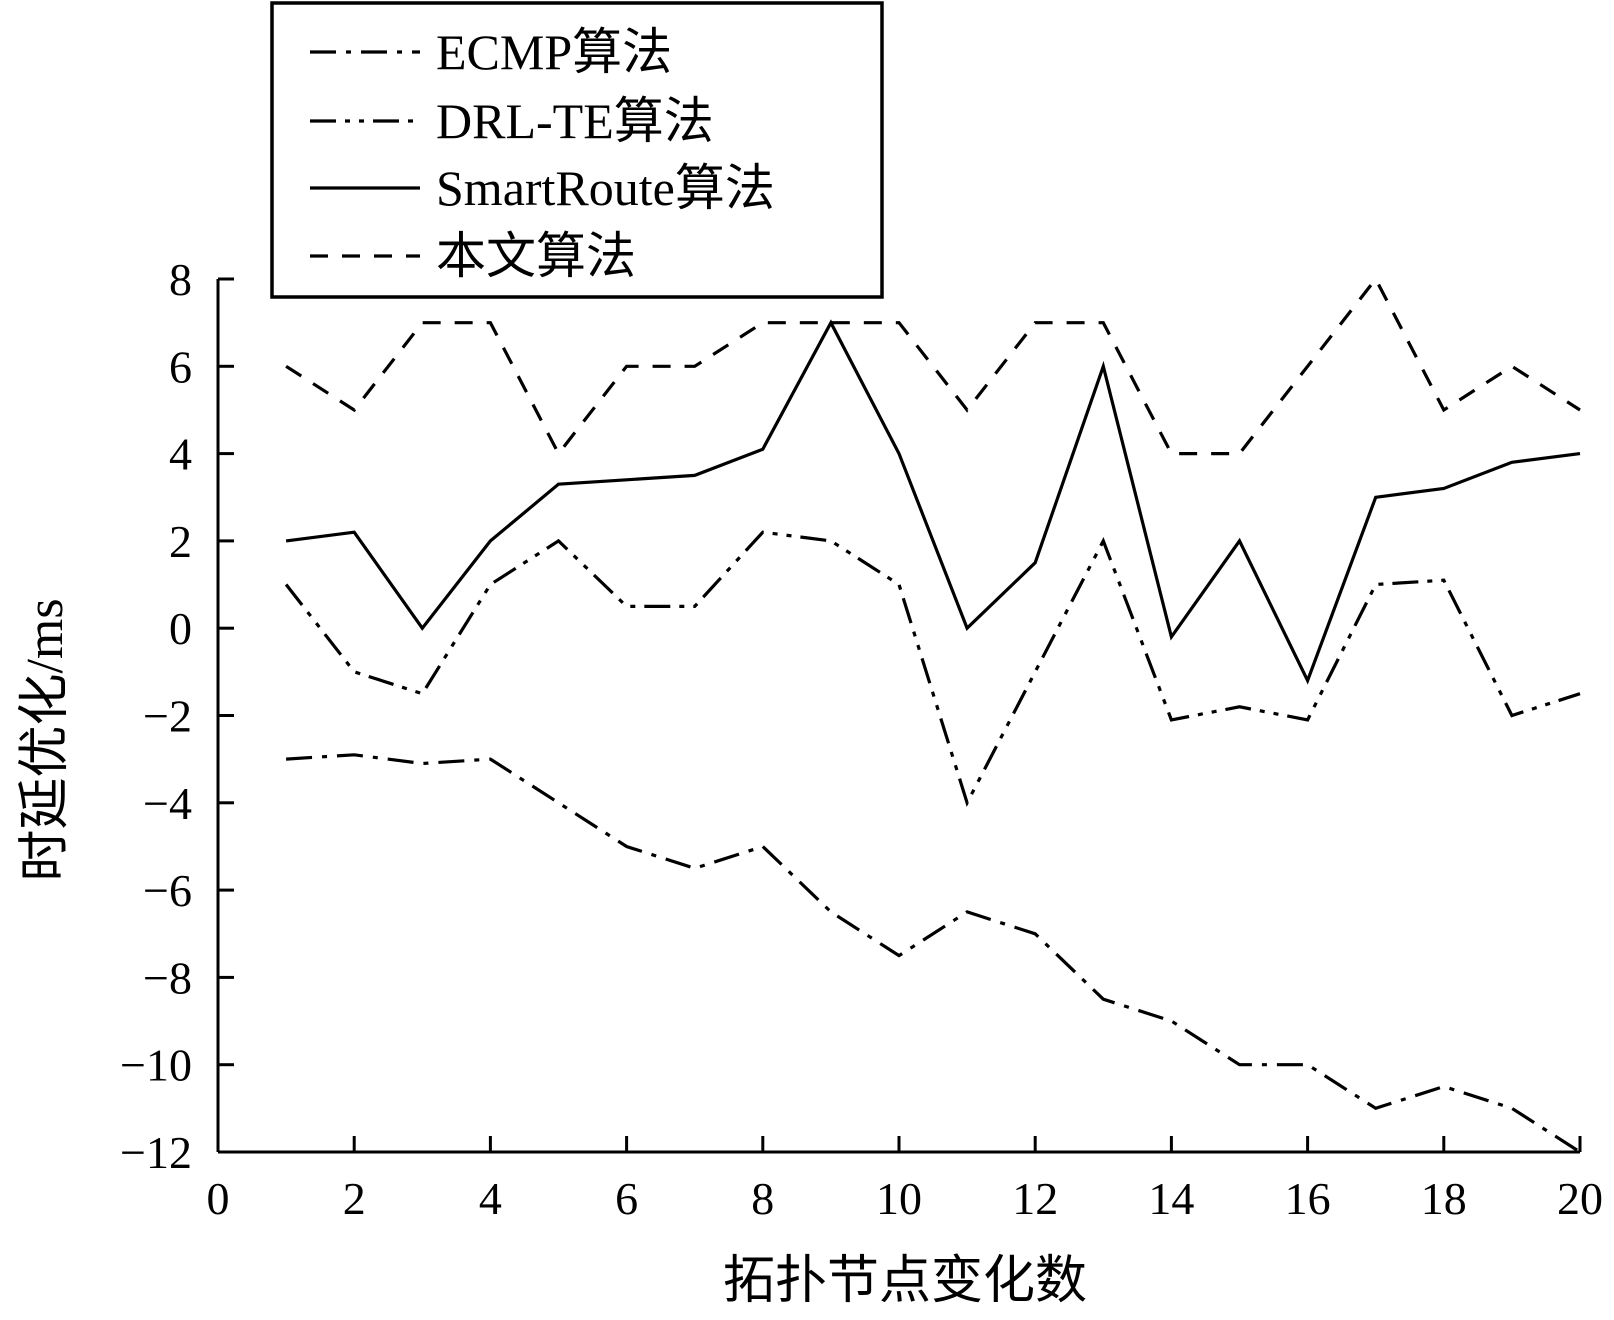 The image size is (1614, 1320). What do you see at coordinates (762, 1198) in the screenshot?
I see `x-tick-label: 8` at bounding box center [762, 1198].